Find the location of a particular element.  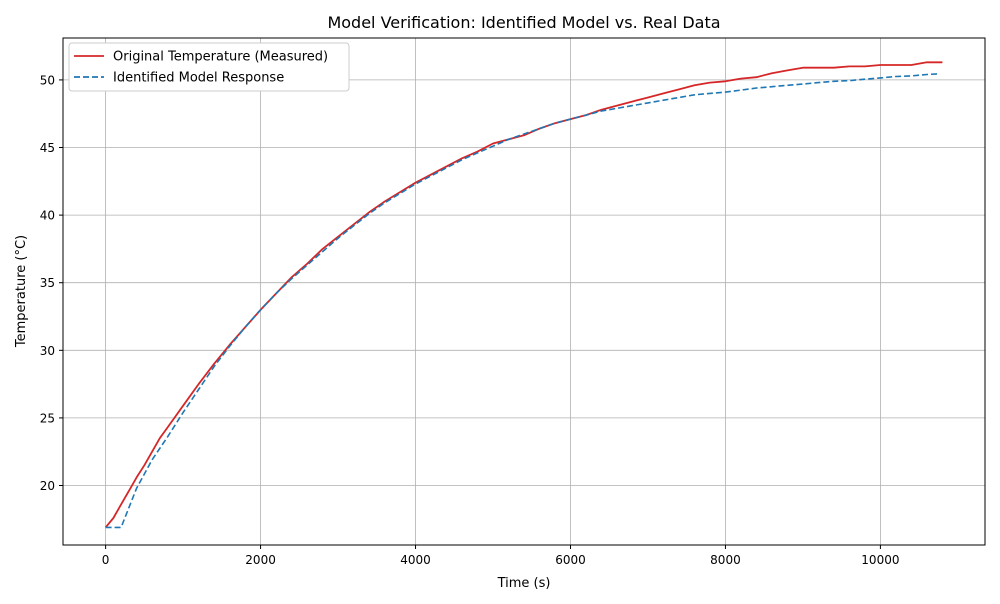

x-tick-label: 2000 is located at coordinates (260, 560).